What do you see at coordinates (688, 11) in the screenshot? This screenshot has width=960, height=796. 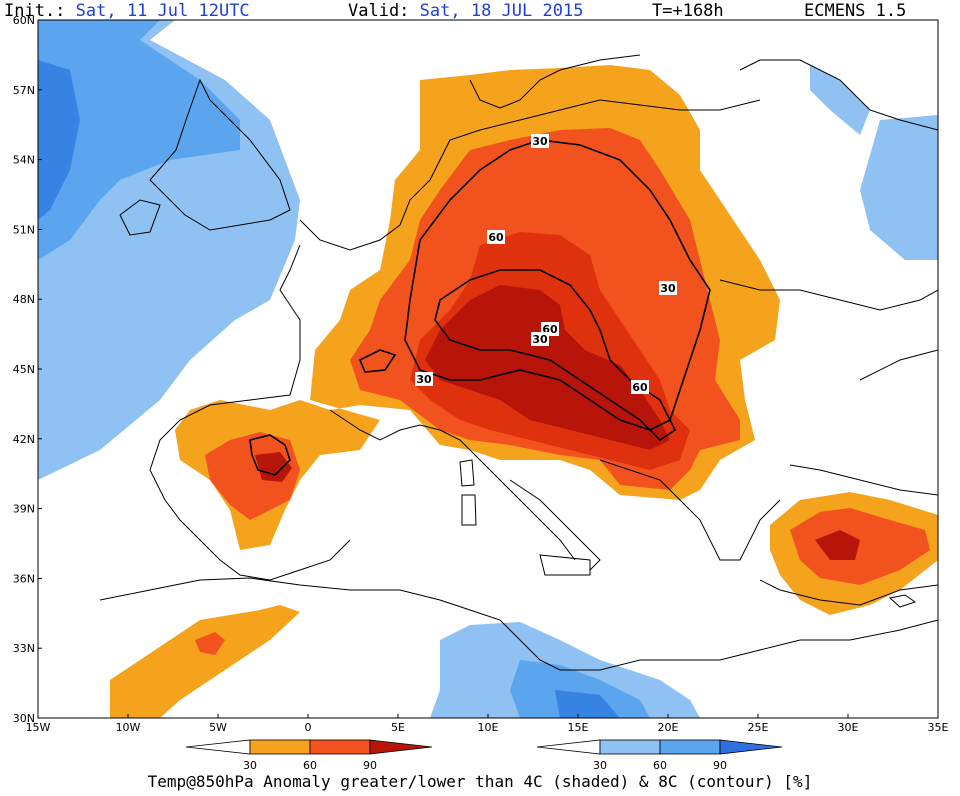 I see `lead-time: T=+168h` at bounding box center [688, 11].